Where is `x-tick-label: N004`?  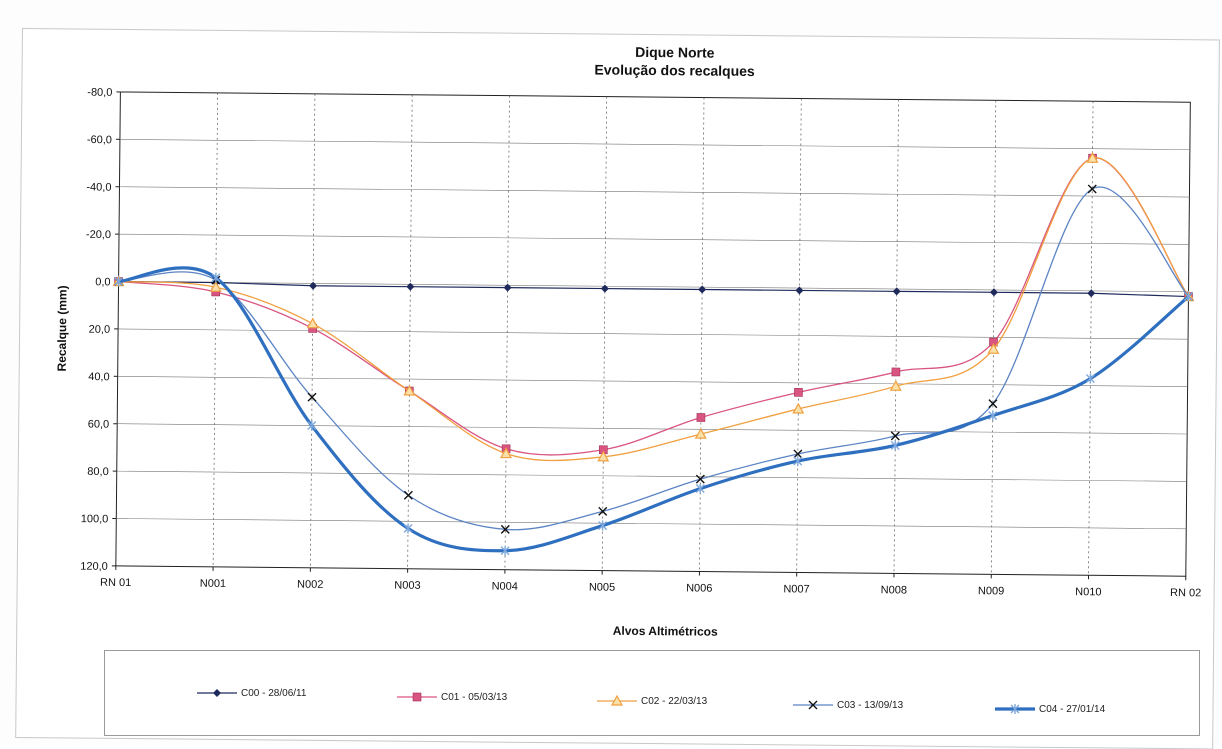
x-tick-label: N004 is located at coordinates (505, 587).